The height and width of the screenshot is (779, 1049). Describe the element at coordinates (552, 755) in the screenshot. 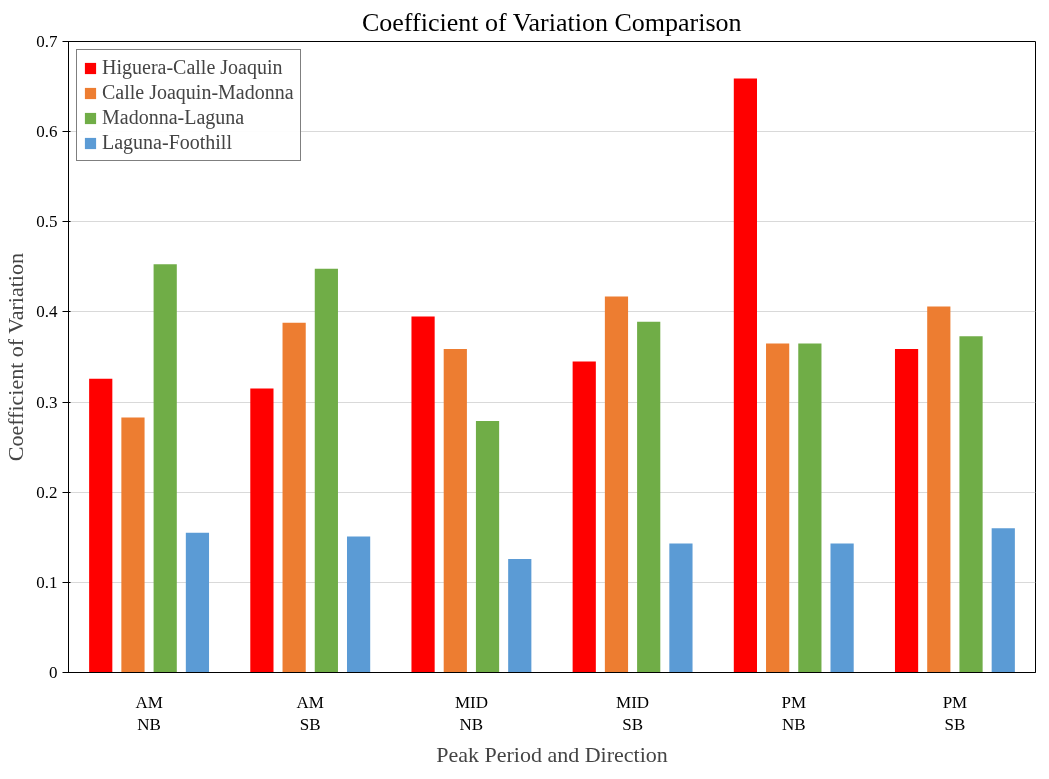

I see `x-axis-title: Peak Period and Direction` at that location.